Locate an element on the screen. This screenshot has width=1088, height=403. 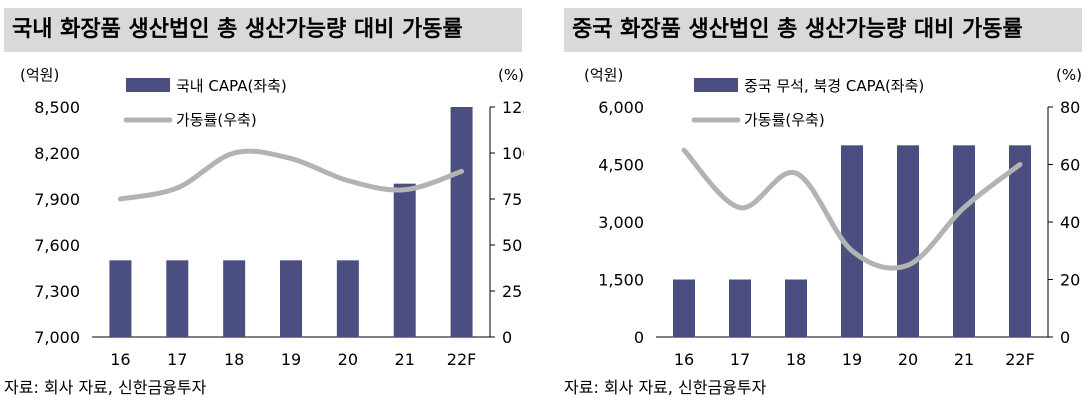
legend-label-bar: 중국 무석, 북경 CAPA(좌축) is located at coordinates (834, 86).